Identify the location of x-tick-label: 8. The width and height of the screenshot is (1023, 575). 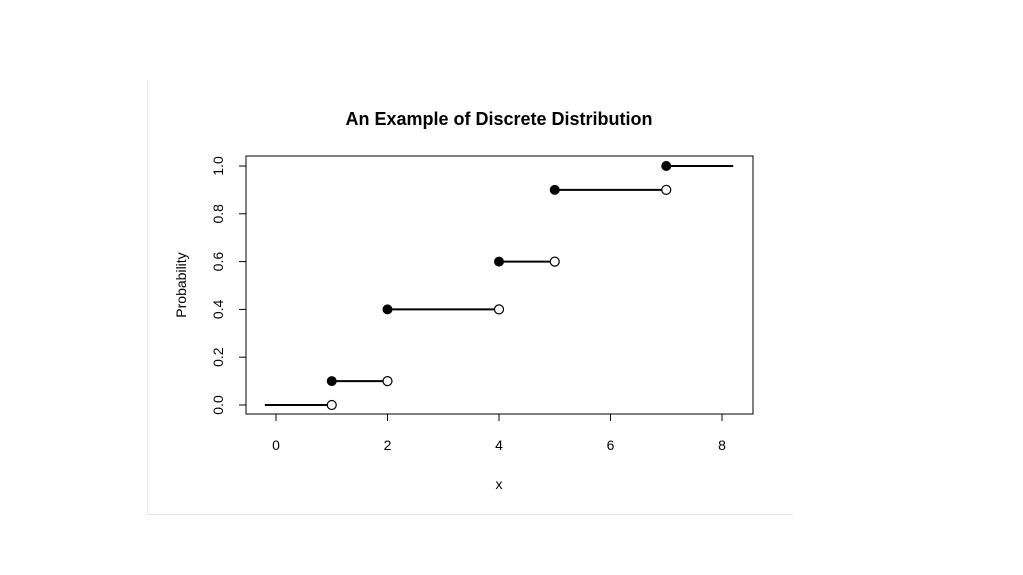
(722, 445).